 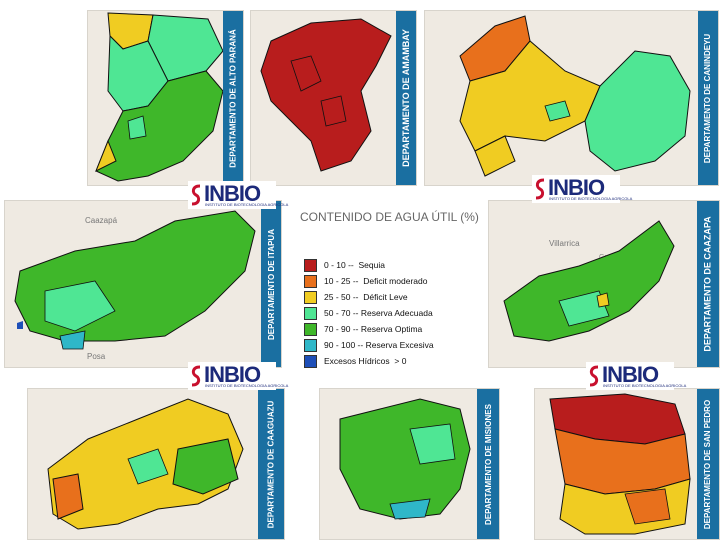 I want to click on san-pedro-label: DEPARTAMENTO DE SAN PEDRO, so click(x=708, y=464).